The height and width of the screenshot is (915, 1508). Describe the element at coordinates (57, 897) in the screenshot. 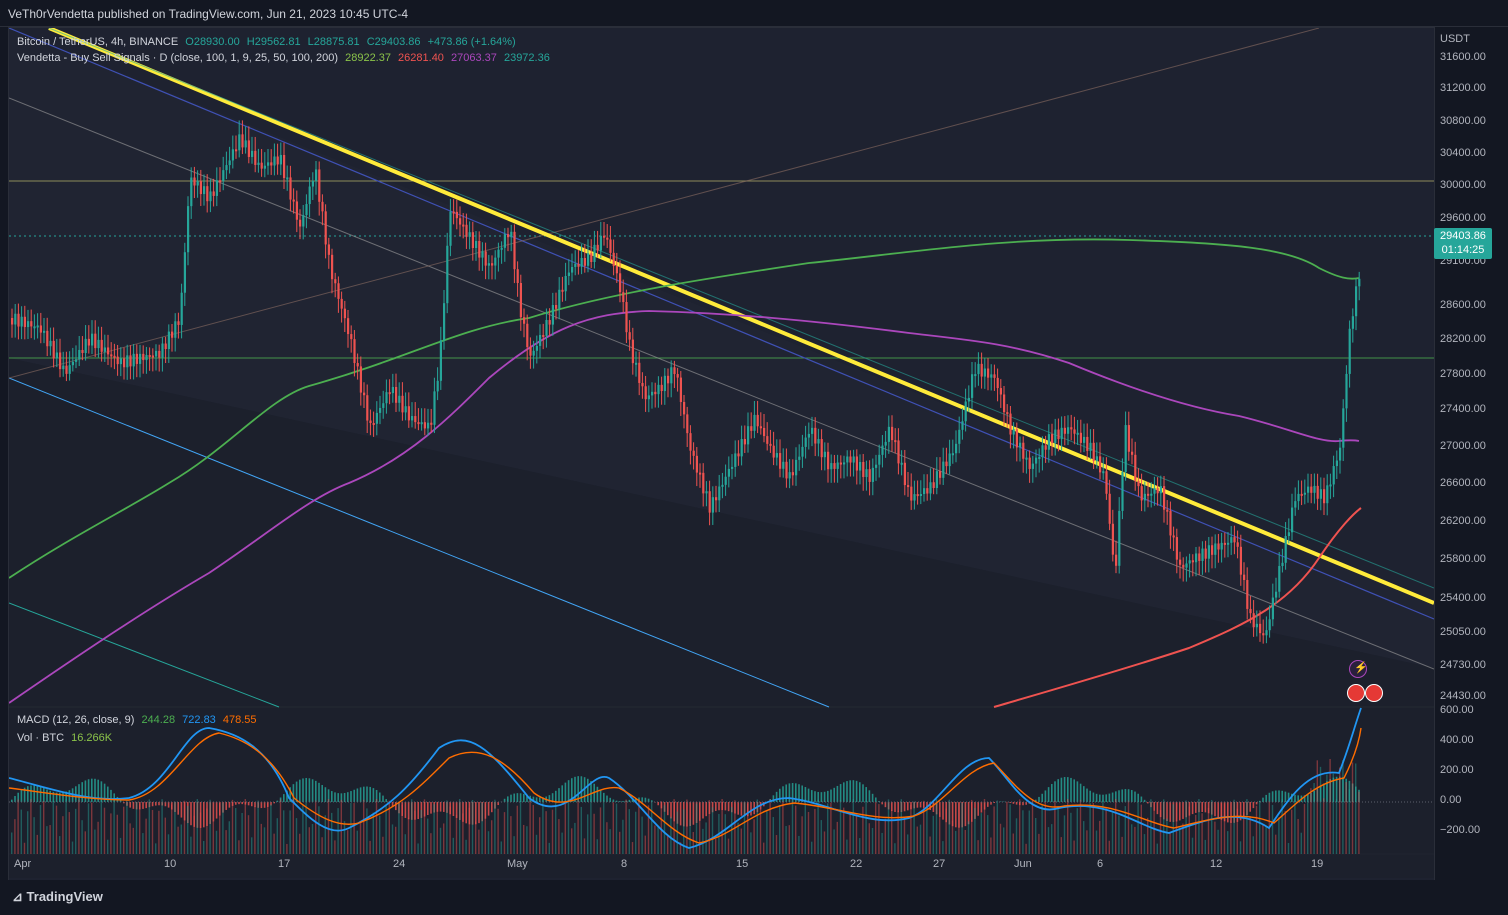

I see `tradingview-logo: ⊿ TradingView` at that location.